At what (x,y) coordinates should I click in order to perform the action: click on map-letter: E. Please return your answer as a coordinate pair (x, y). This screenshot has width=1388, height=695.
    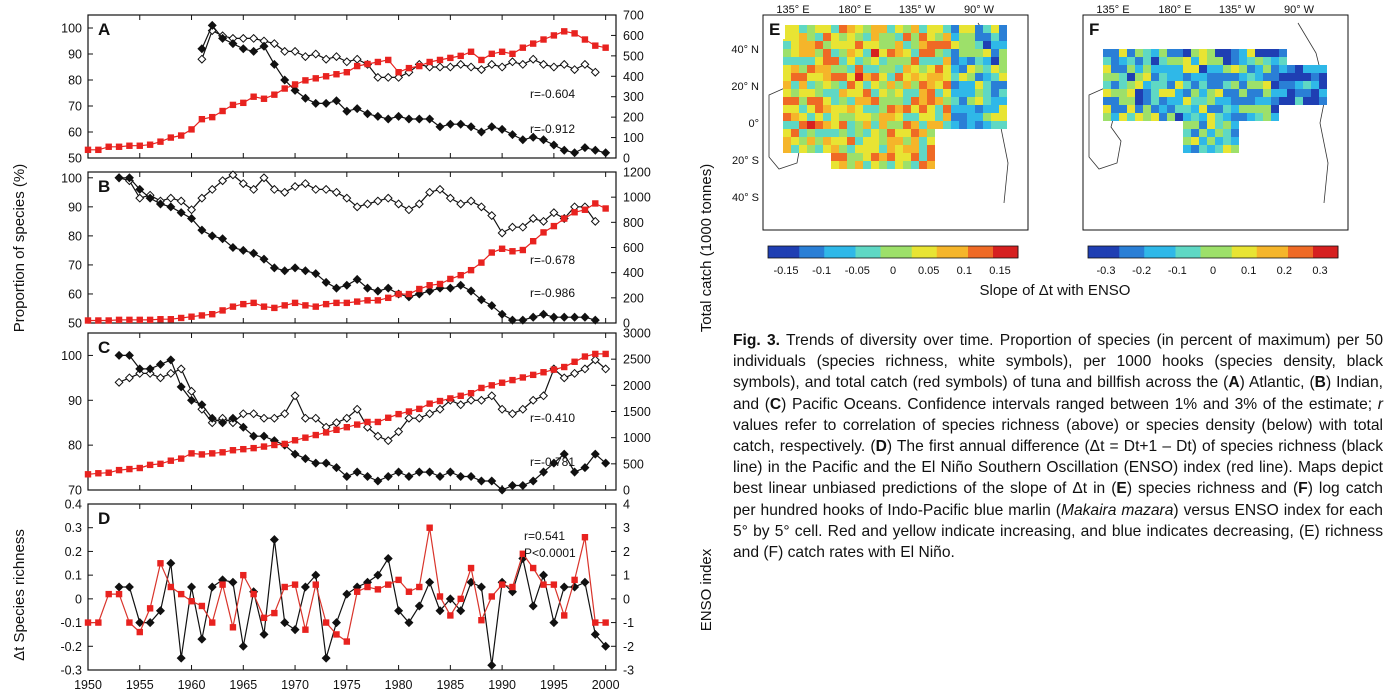
    Looking at the image, I should click on (774, 29).